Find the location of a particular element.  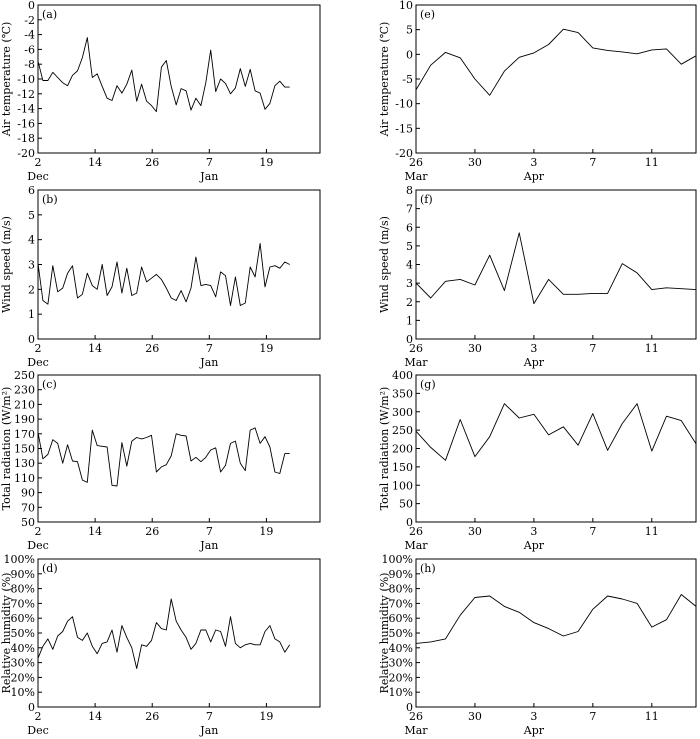

y-tick-label-h: 100% is located at coordinates (397, 559).